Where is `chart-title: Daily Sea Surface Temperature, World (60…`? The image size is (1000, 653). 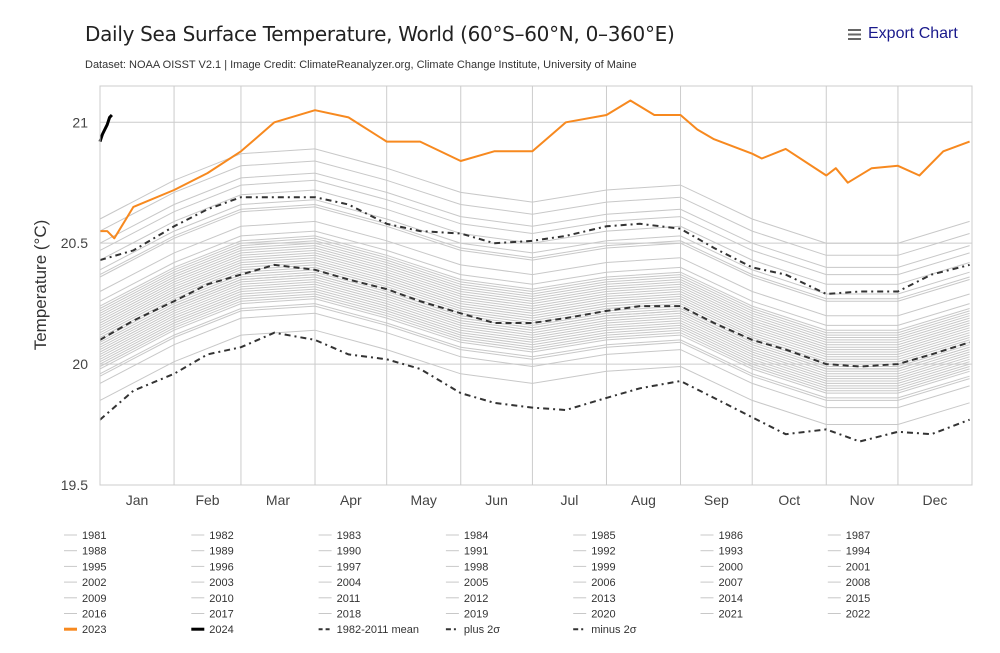 chart-title: Daily Sea Surface Temperature, World (60… is located at coordinates (380, 34).